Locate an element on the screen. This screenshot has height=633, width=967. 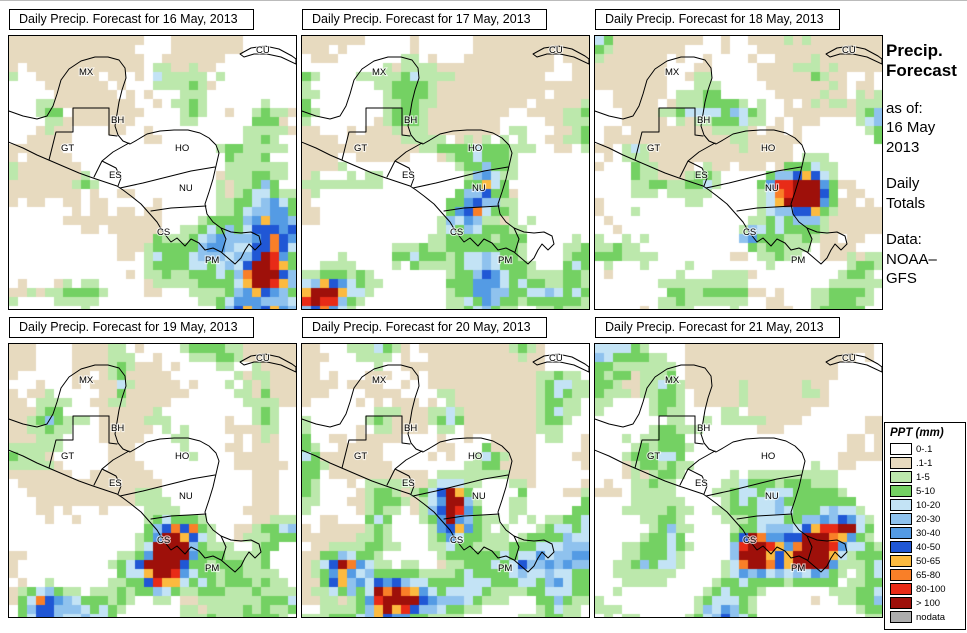
sidebar-asof-date: 16 May is located at coordinates (911, 128).